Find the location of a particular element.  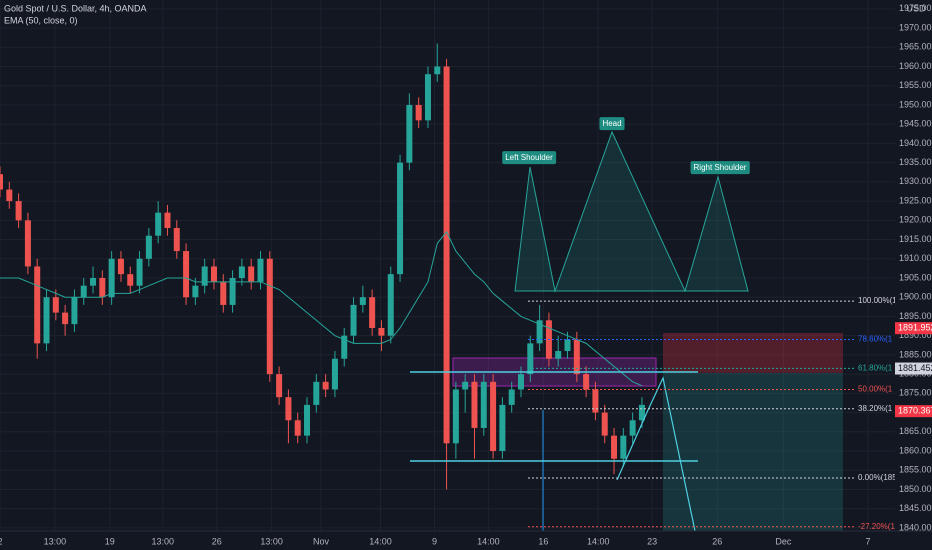

price-label: 1870.367 is located at coordinates (915, 411).